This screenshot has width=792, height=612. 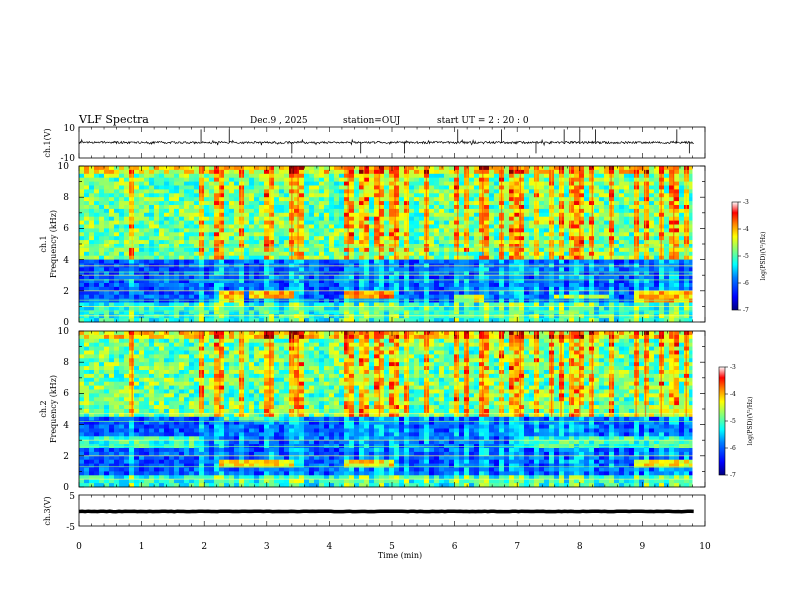 I want to click on ch1-panel-label: ch.1, so click(x=43, y=243).